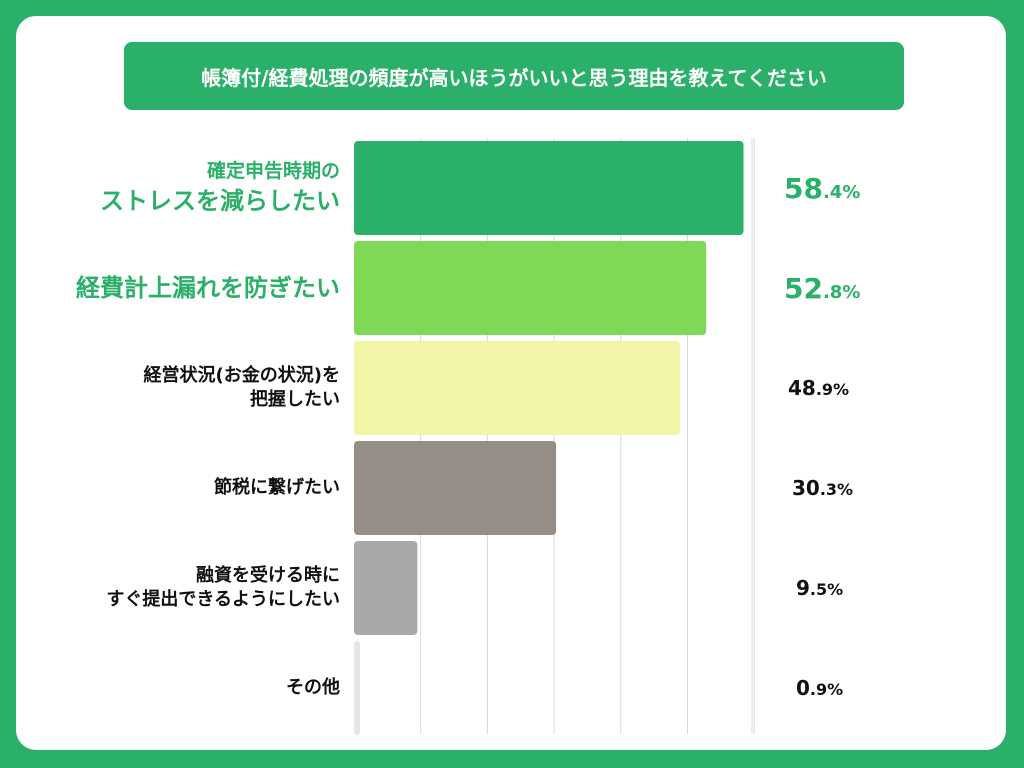  What do you see at coordinates (273, 170) in the screenshot?
I see `category-label-line: 確定申告時期の` at bounding box center [273, 170].